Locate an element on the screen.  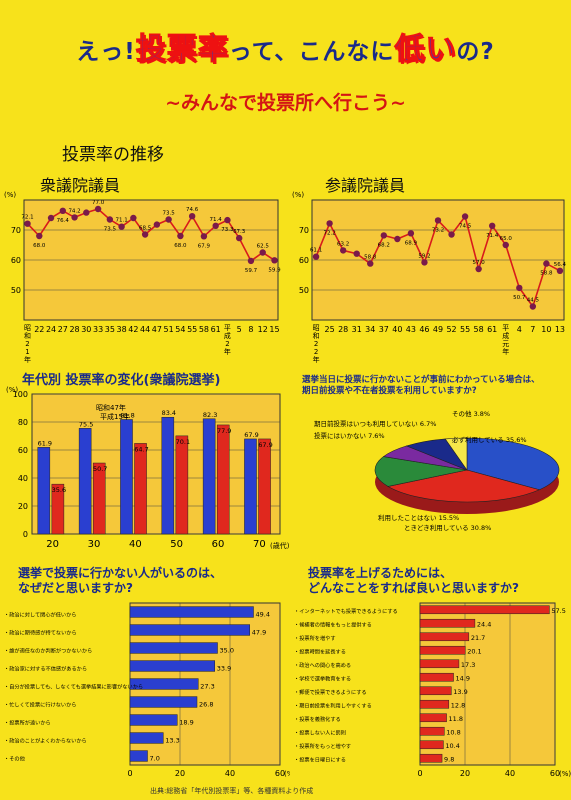
title-part-a: えっ! is located at coordinates (106, 52).